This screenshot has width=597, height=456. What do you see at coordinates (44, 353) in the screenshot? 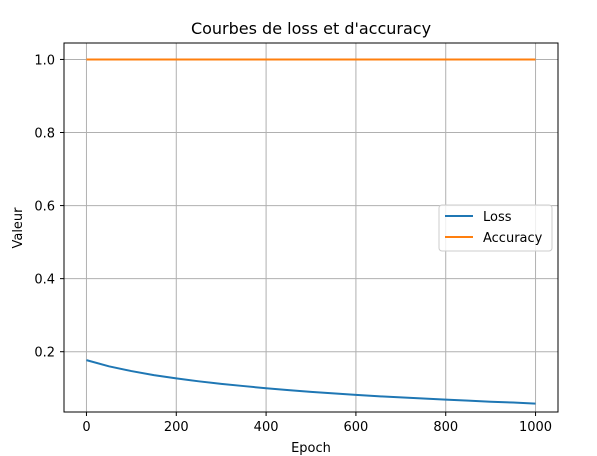
I see `y-tick-label: 0.2` at bounding box center [44, 353].